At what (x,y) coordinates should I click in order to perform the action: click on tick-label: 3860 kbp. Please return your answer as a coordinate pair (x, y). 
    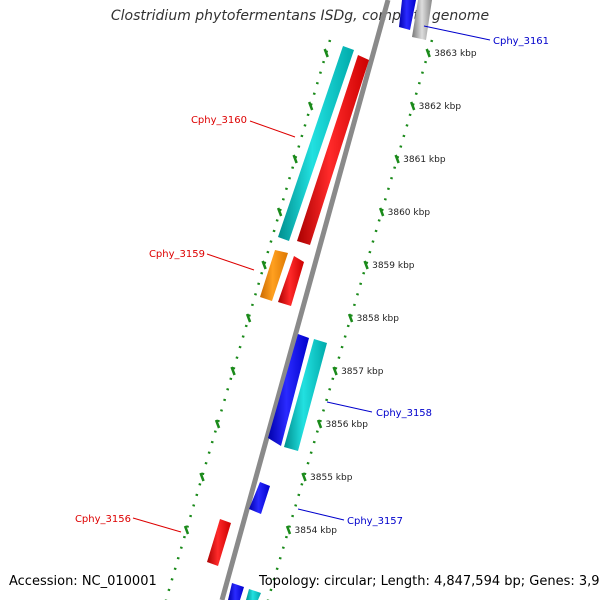
    Looking at the image, I should click on (409, 213).